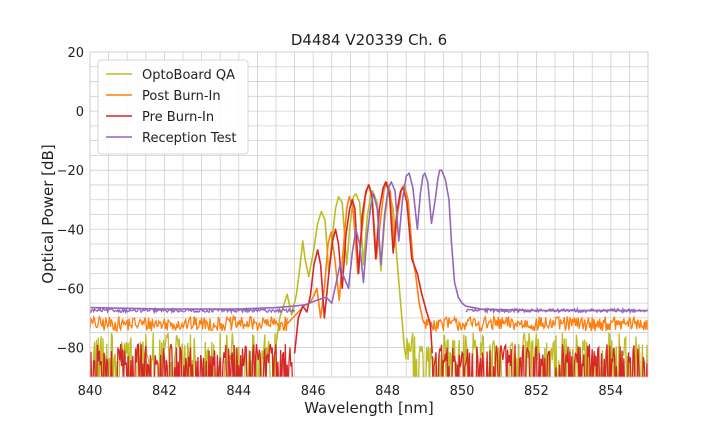 This screenshot has width=720, height=432. What do you see at coordinates (387, 391) in the screenshot?
I see `x-tick-label: 848` at bounding box center [387, 391].